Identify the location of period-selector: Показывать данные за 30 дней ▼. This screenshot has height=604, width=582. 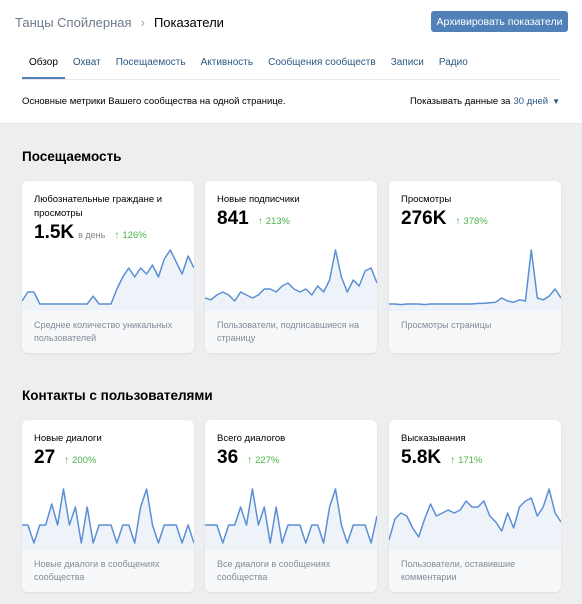
(485, 101).